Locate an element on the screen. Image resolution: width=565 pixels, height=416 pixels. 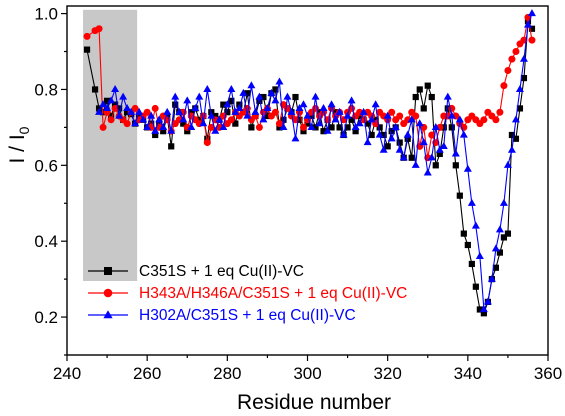
x-tick-label: 300 is located at coordinates (307, 373).